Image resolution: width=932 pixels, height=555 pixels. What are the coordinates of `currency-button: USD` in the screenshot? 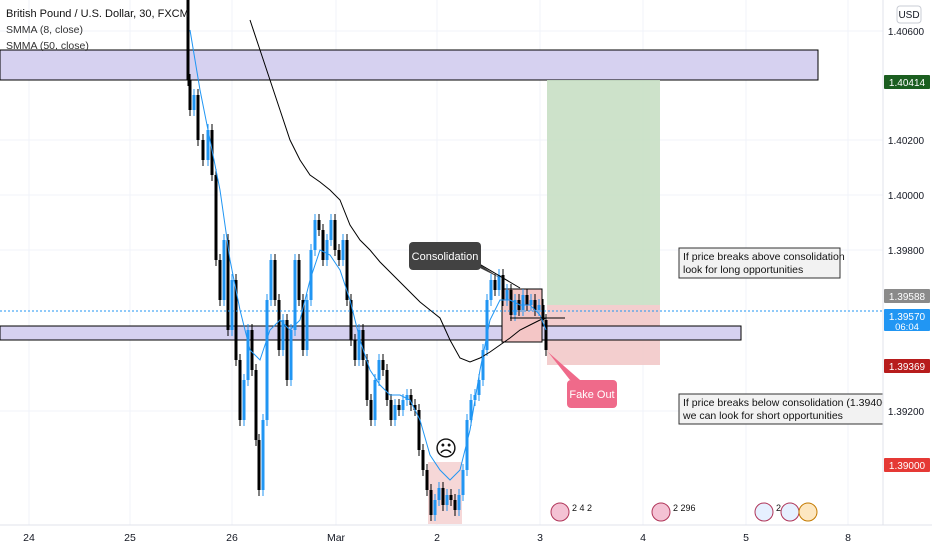 It's located at (909, 14).